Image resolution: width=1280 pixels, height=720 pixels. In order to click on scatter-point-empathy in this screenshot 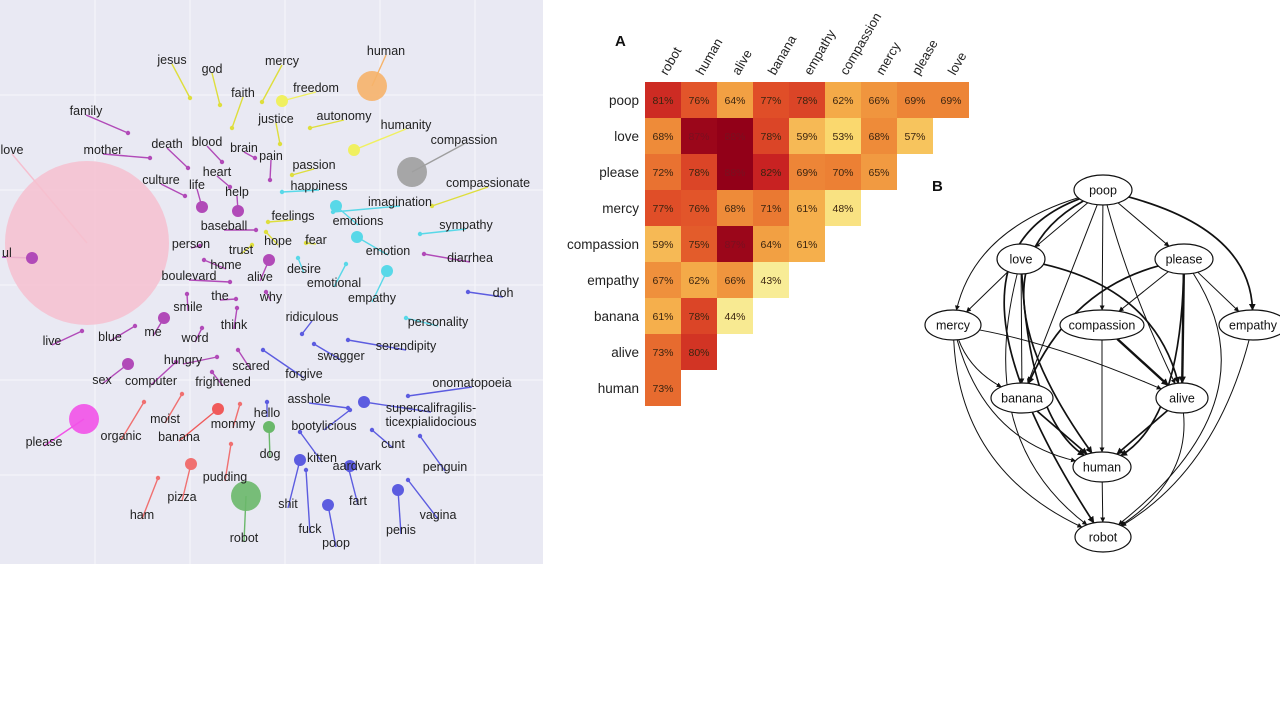, I will do `click(387, 271)`.